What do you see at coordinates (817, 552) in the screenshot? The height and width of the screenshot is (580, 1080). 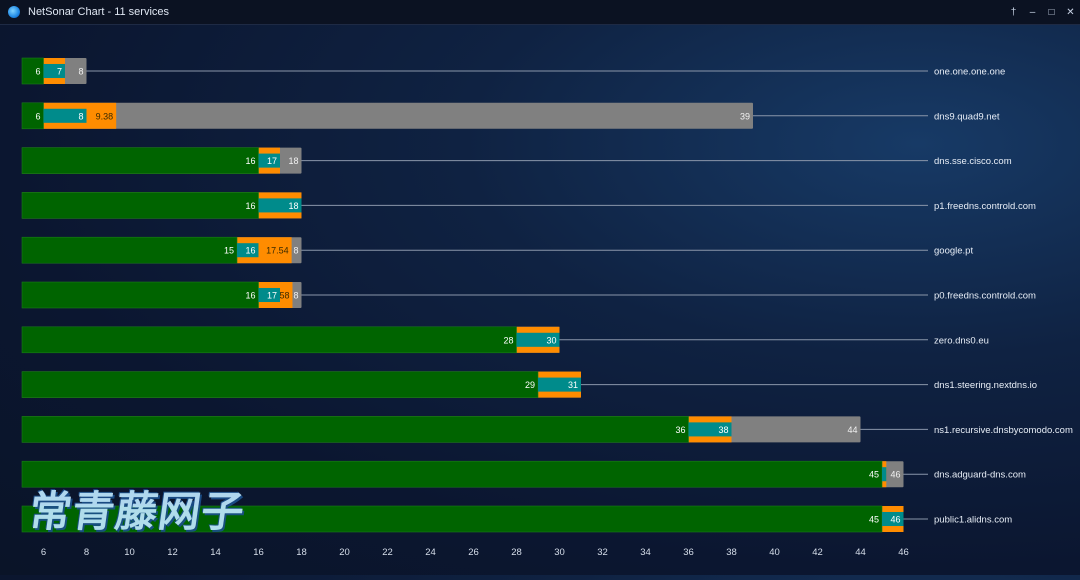 I see `x-tick-label: 42` at bounding box center [817, 552].